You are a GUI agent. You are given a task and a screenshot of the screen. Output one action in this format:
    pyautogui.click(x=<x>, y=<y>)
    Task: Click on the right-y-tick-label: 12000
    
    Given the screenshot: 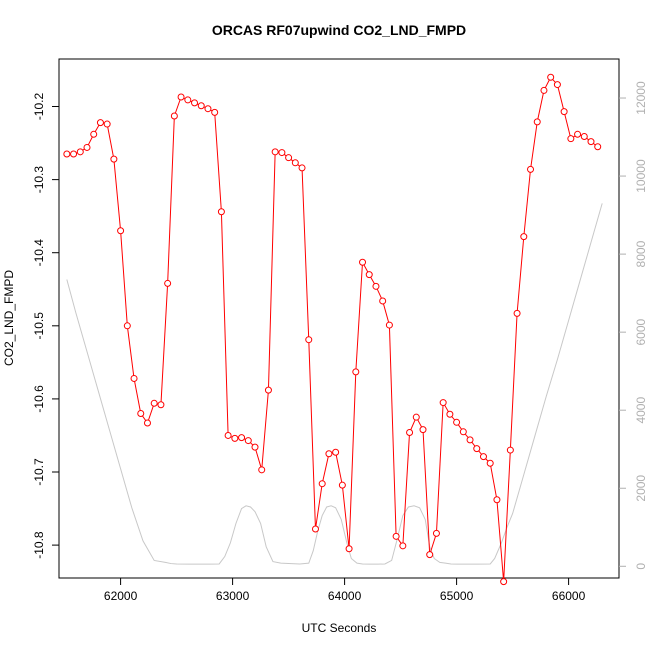 What is the action you would take?
    pyautogui.click(x=641, y=98)
    